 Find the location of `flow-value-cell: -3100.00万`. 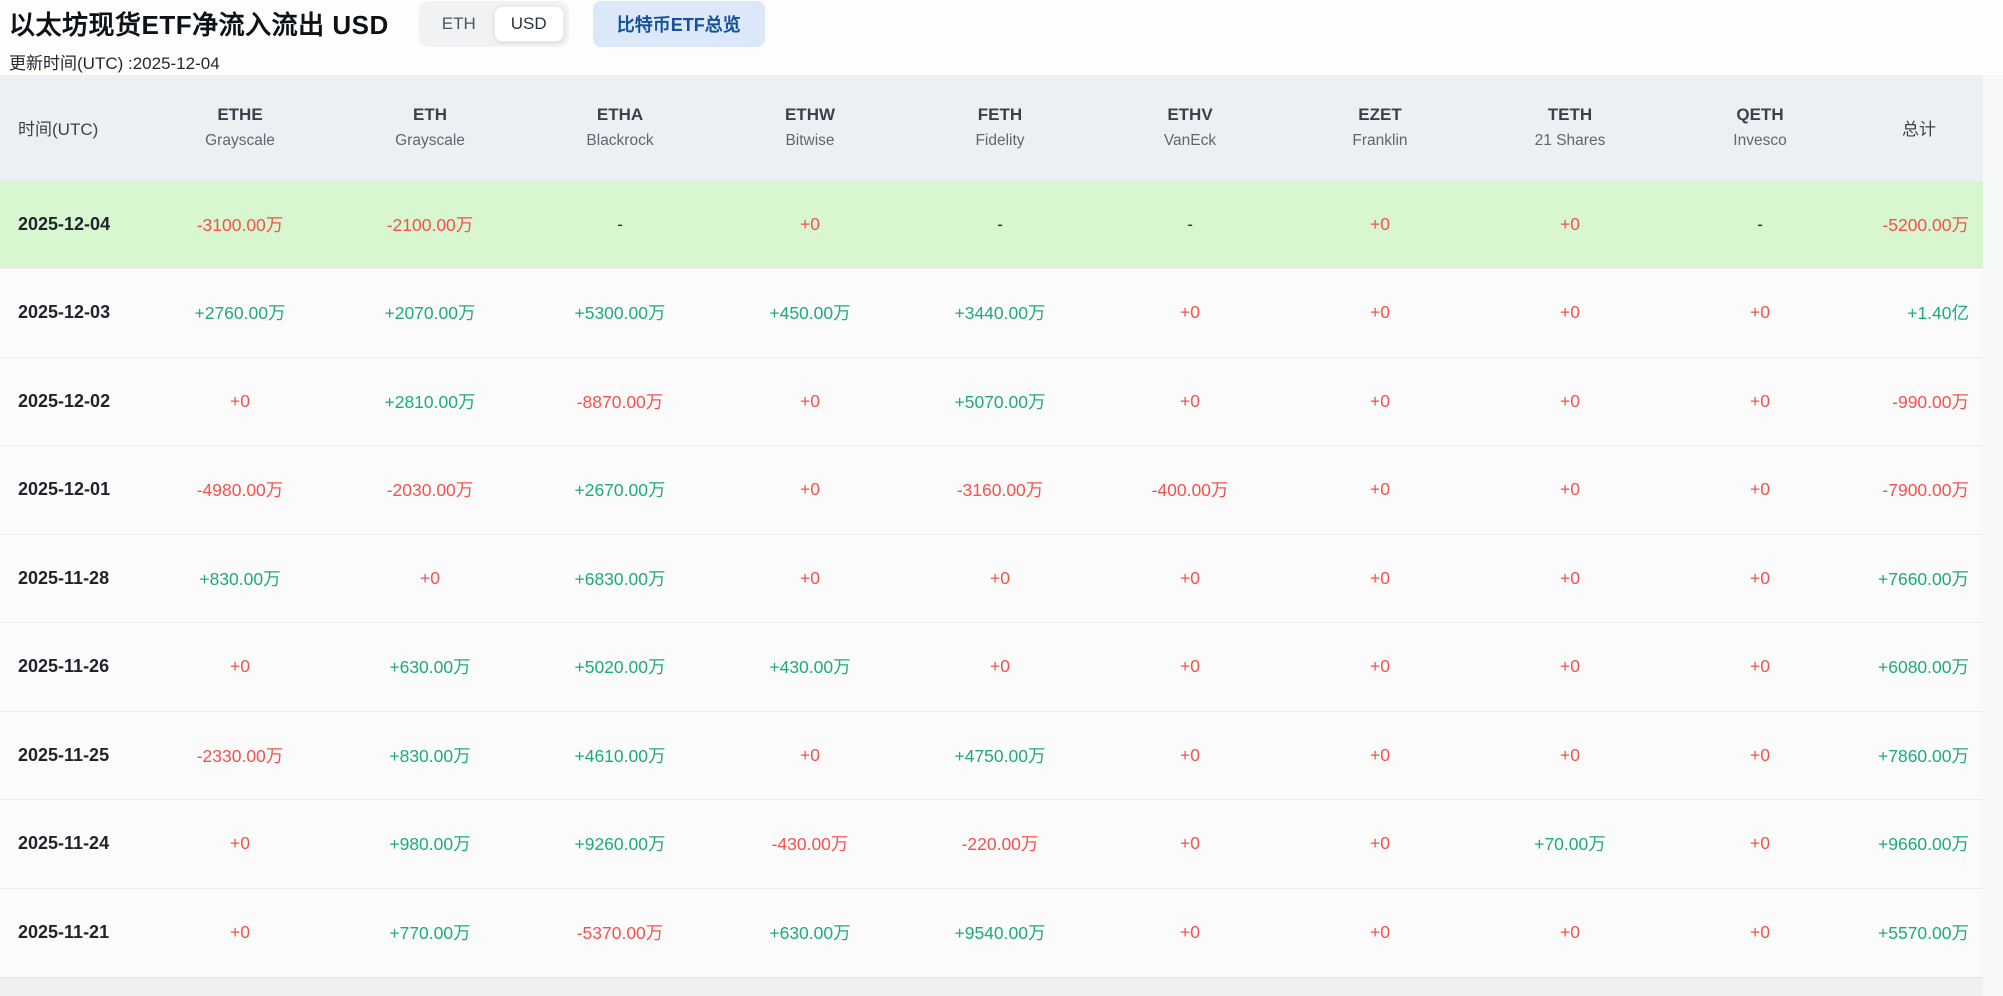

flow-value-cell: -3100.00万 is located at coordinates (240, 224).